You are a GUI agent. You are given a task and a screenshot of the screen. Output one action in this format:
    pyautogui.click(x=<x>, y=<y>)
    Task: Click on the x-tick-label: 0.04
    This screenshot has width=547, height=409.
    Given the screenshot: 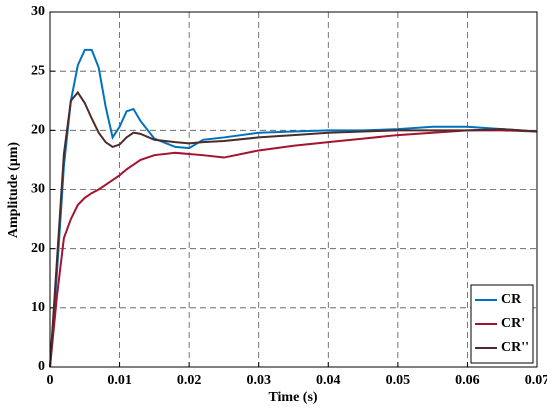 What is the action you would take?
    pyautogui.click(x=328, y=380)
    